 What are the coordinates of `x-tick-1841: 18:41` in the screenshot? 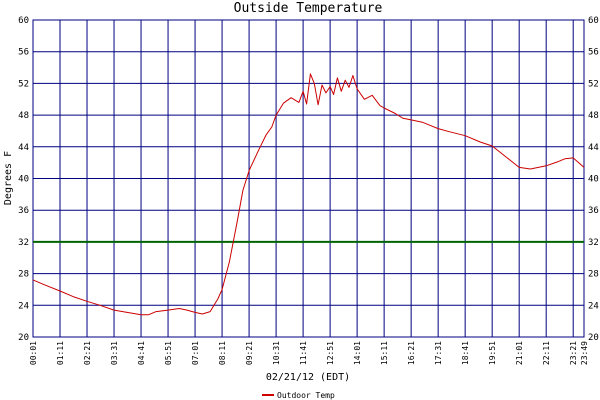 It's located at (465, 353).